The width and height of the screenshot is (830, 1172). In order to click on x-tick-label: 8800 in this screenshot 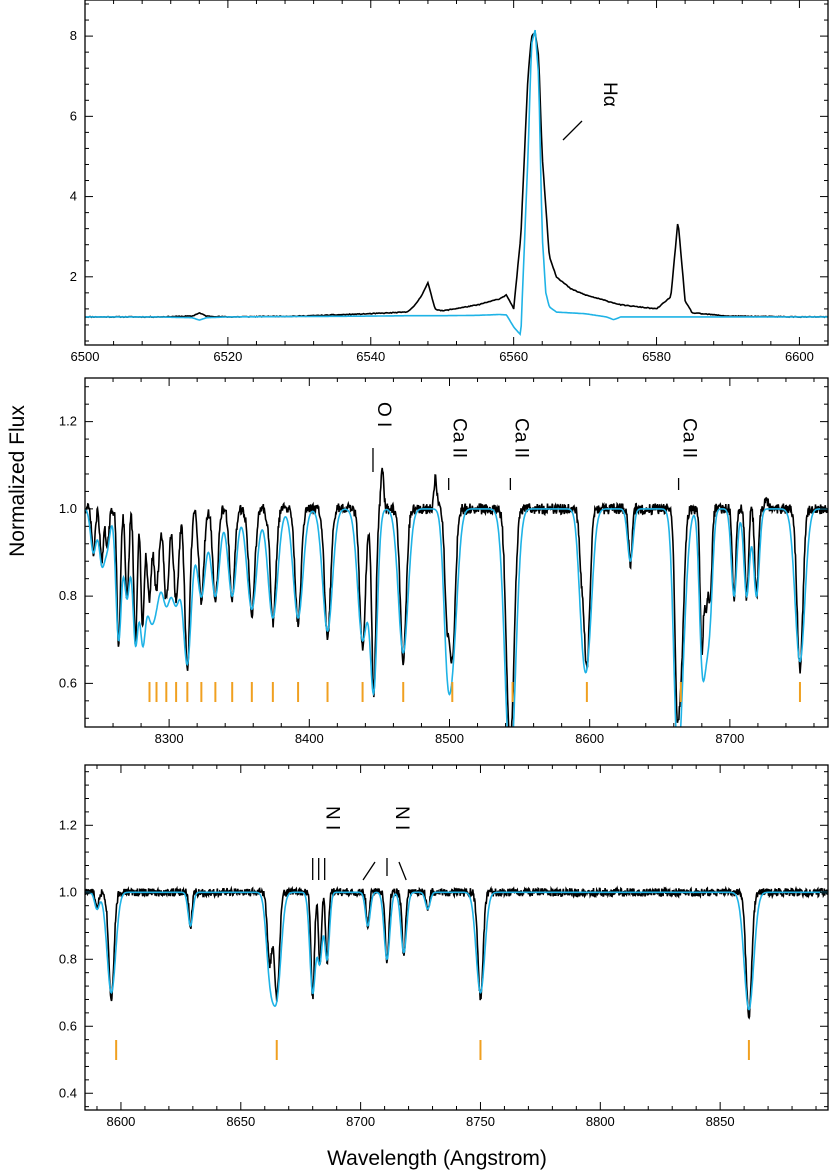, I will do `click(600, 1121)`.